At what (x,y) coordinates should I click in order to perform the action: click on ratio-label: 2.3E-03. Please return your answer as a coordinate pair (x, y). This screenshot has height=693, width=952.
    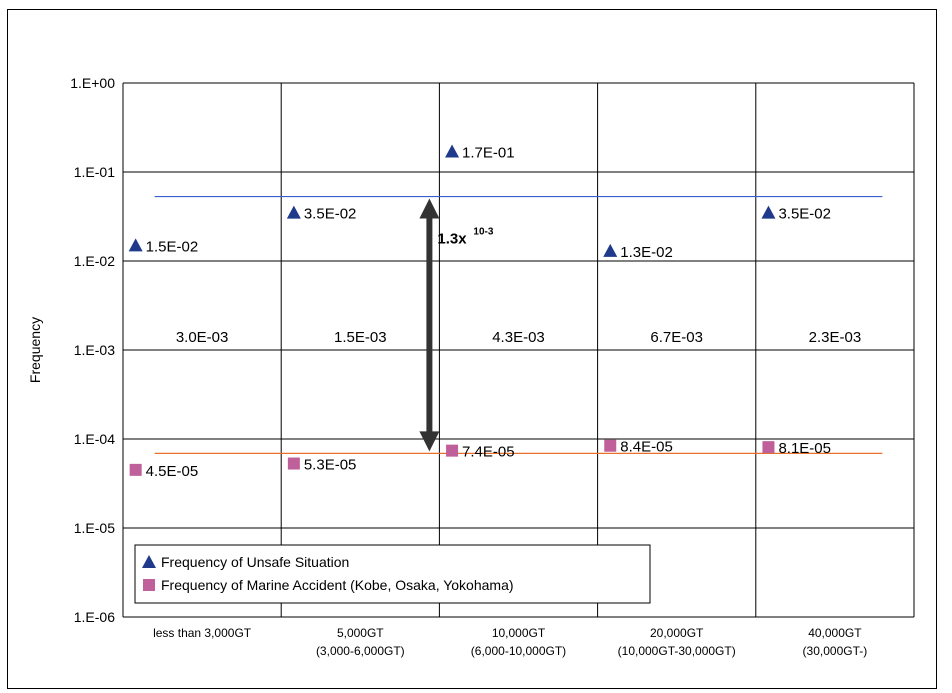
    Looking at the image, I should click on (835, 337).